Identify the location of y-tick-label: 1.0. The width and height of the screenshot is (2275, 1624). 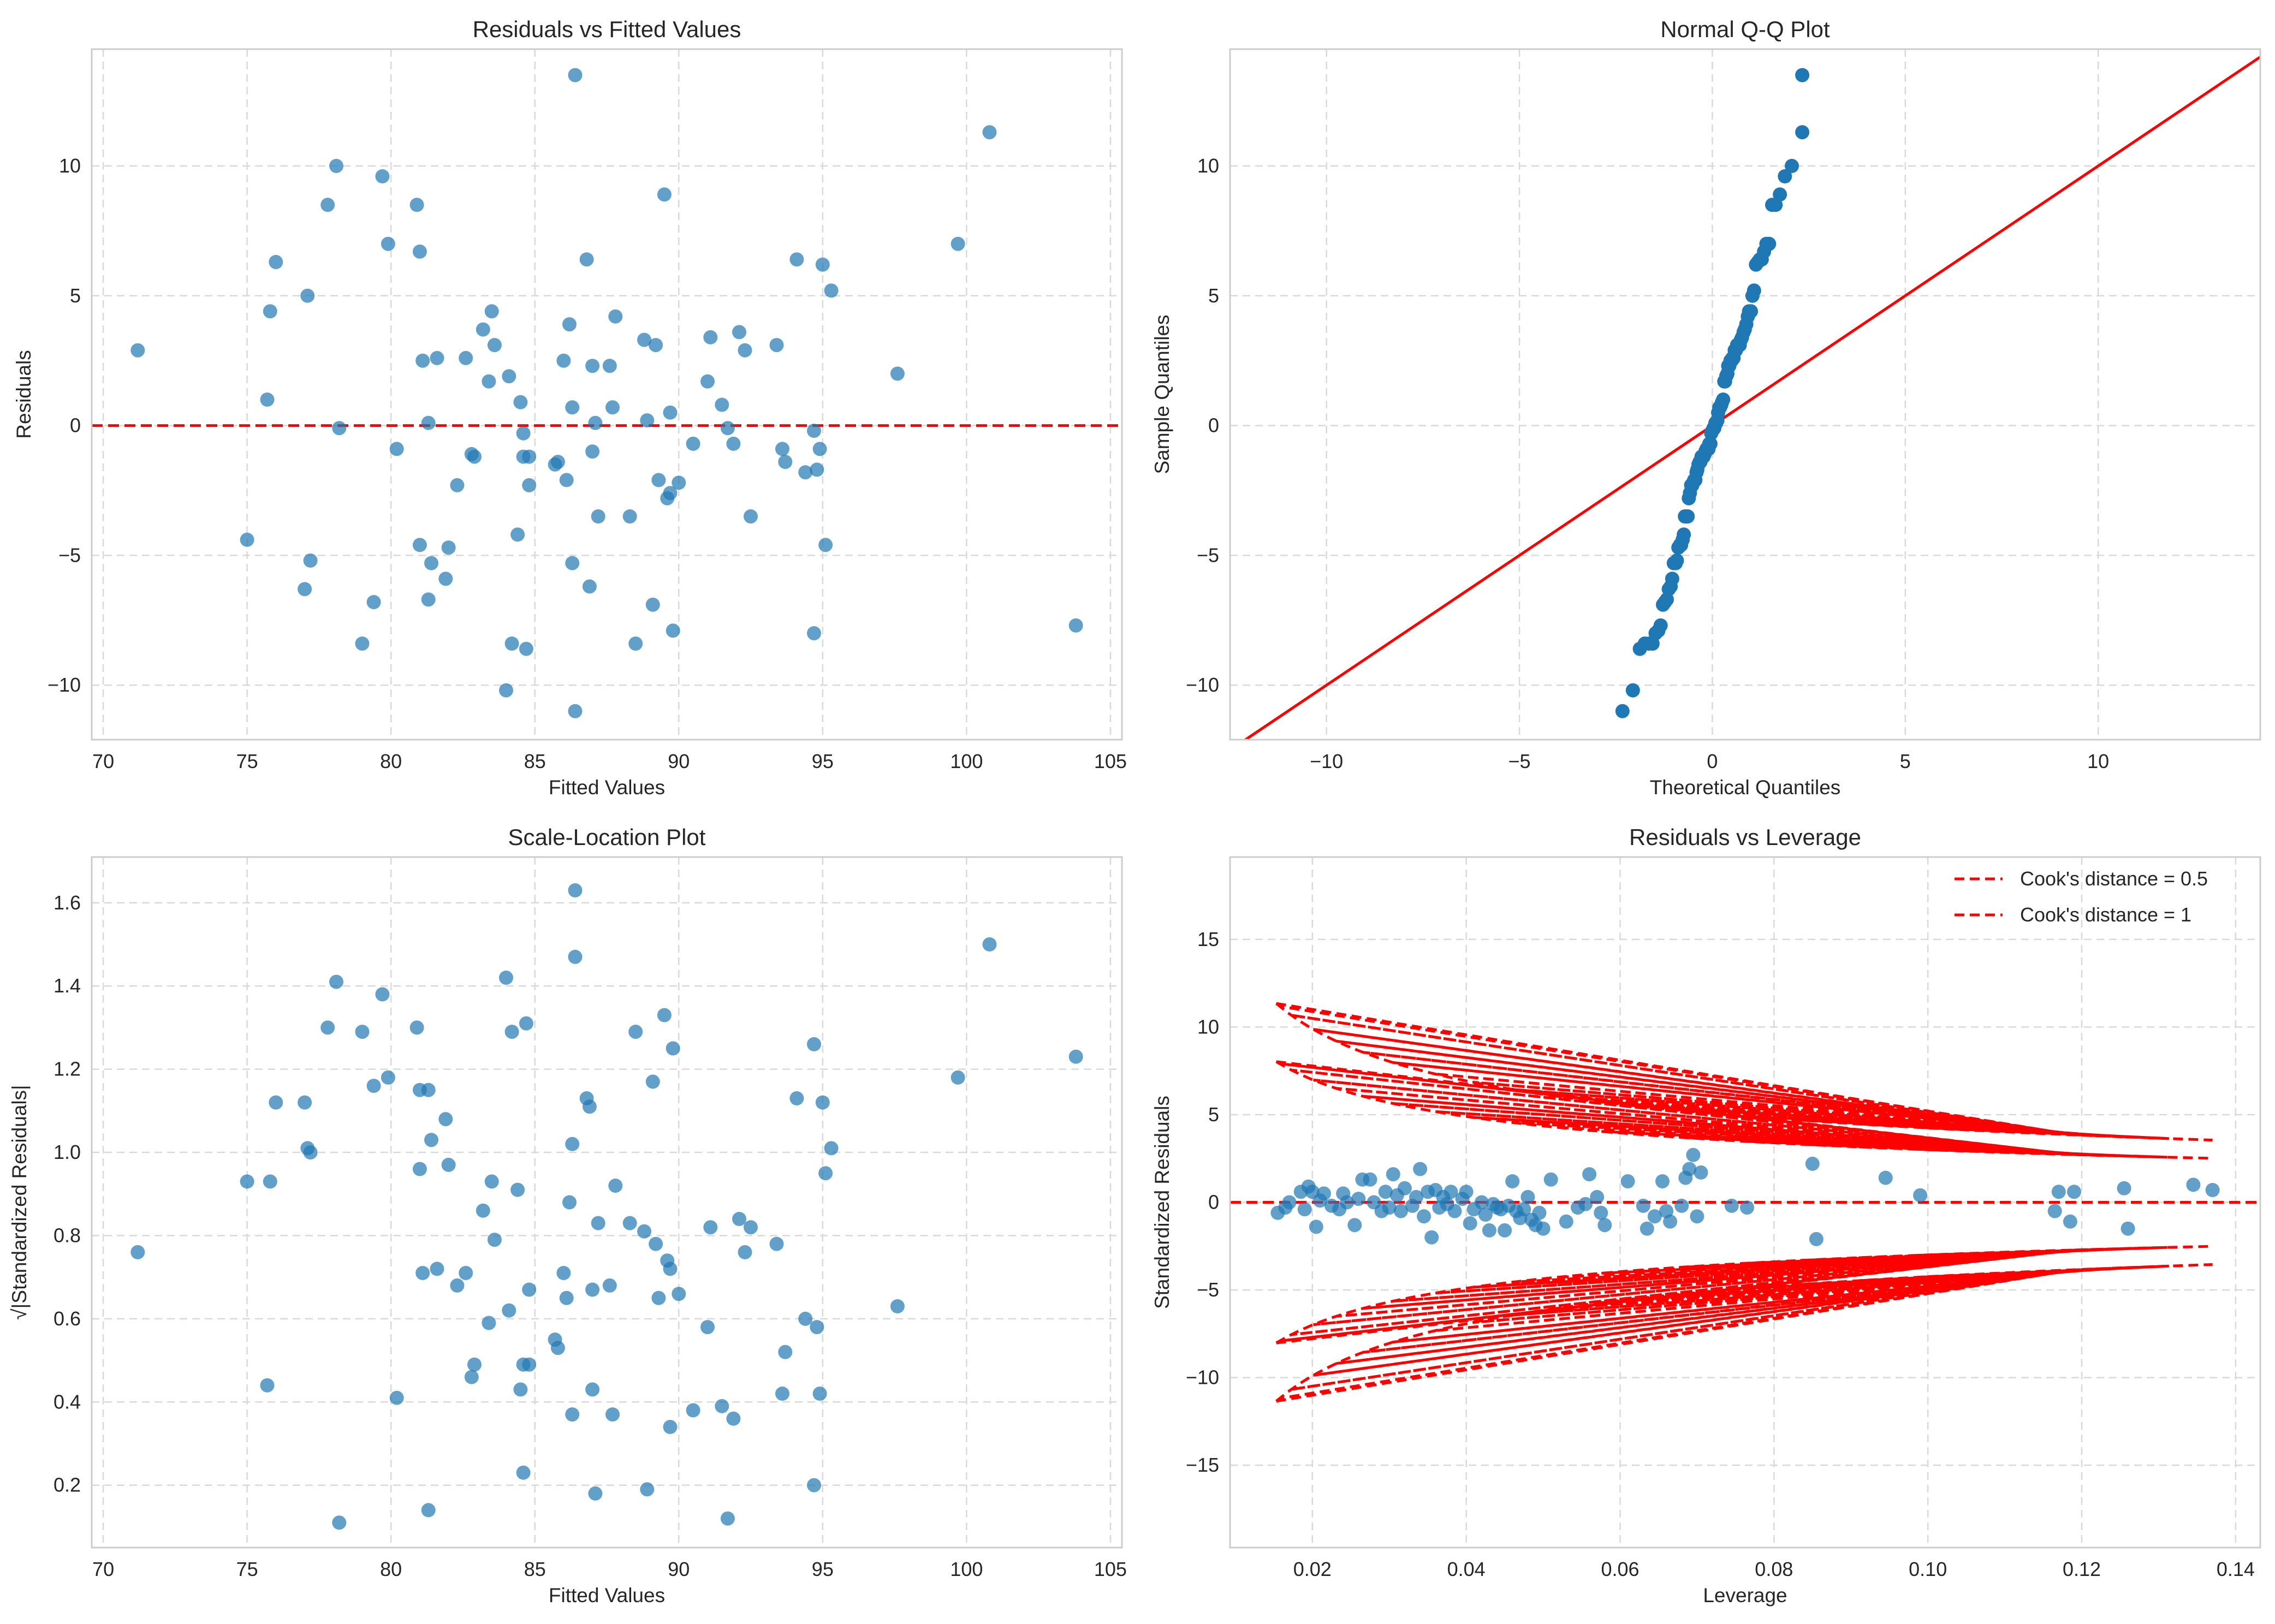
(67, 1152).